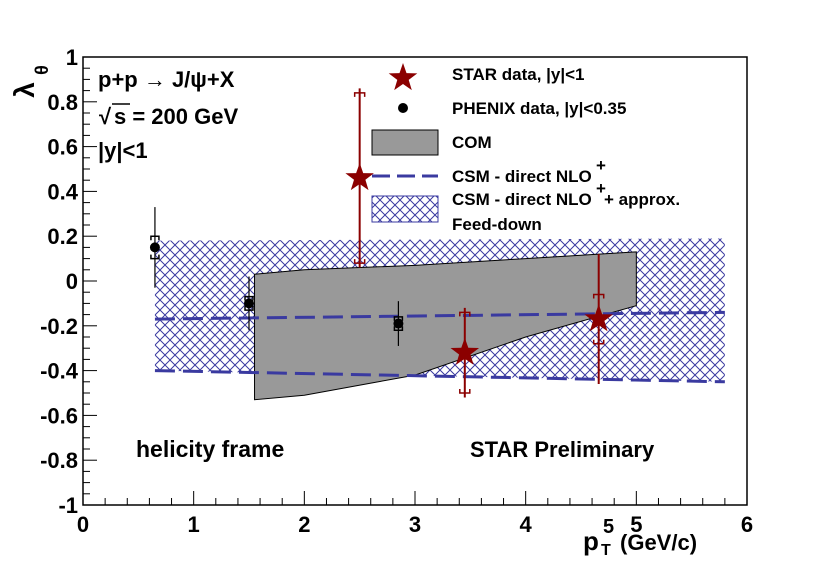 This screenshot has width=830, height=563. Describe the element at coordinates (83, 524) in the screenshot. I see `x-tick-label: 0` at that location.